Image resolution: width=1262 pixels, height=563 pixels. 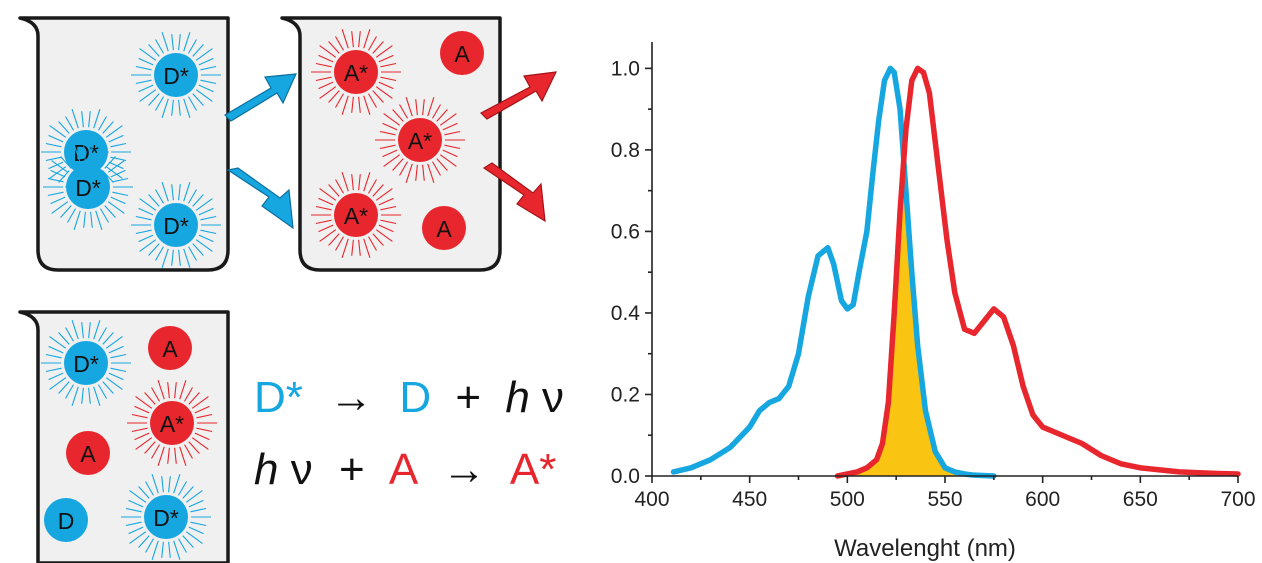 What do you see at coordinates (260, 151) in the screenshot?
I see `donor-arrows` at bounding box center [260, 151].